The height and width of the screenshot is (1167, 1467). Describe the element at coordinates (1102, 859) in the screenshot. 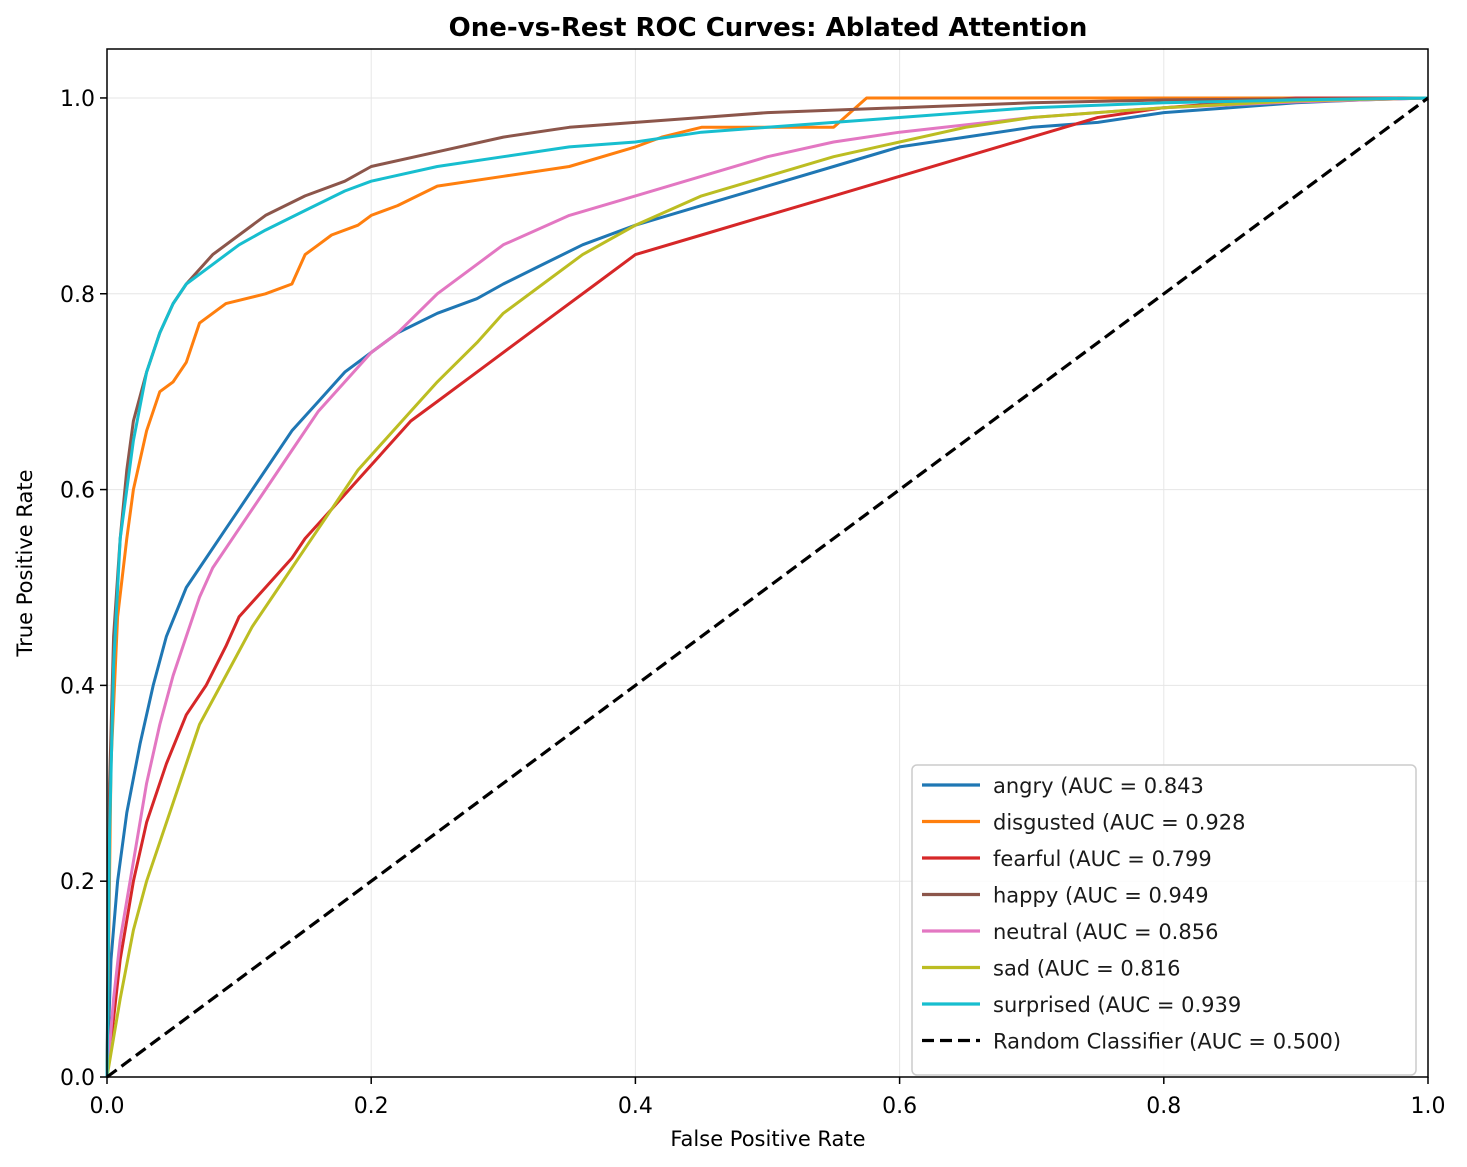

I see `legend-label: fearful (AUC = 0.799` at that location.